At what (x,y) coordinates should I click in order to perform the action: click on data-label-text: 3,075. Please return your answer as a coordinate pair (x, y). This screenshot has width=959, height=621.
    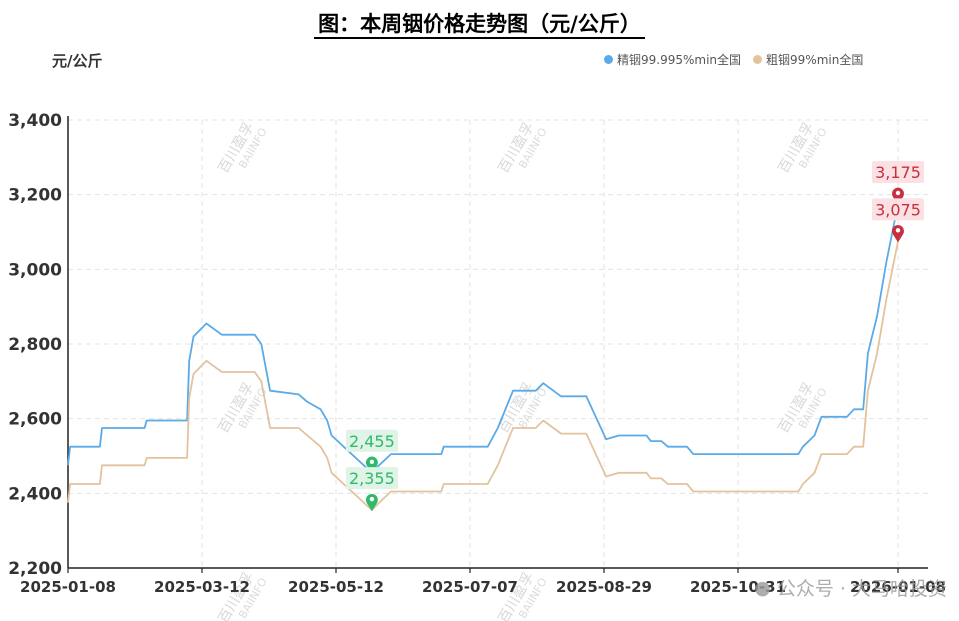
    Looking at the image, I should click on (898, 209).